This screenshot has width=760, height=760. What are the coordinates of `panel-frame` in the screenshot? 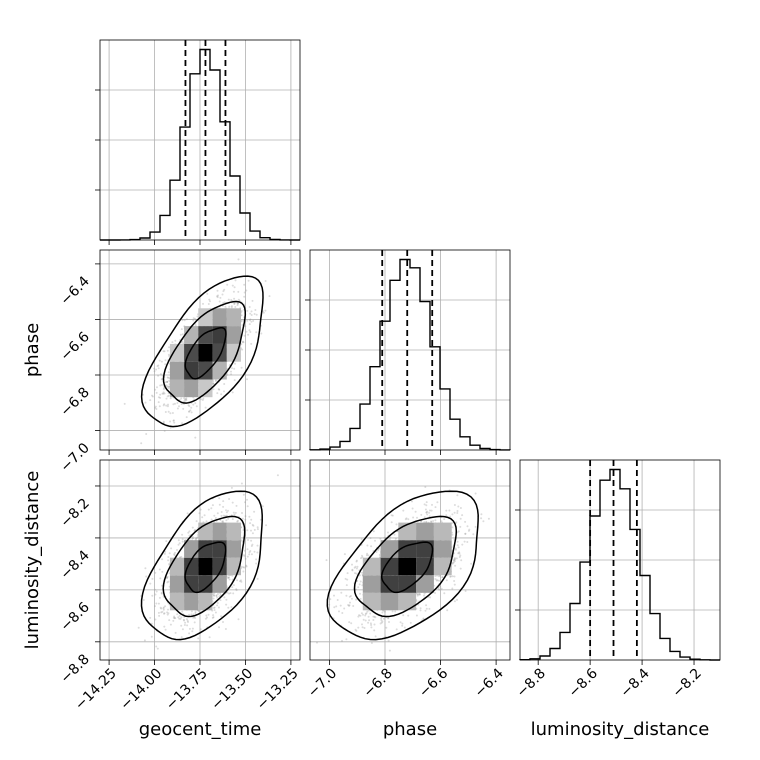 It's located at (200, 560).